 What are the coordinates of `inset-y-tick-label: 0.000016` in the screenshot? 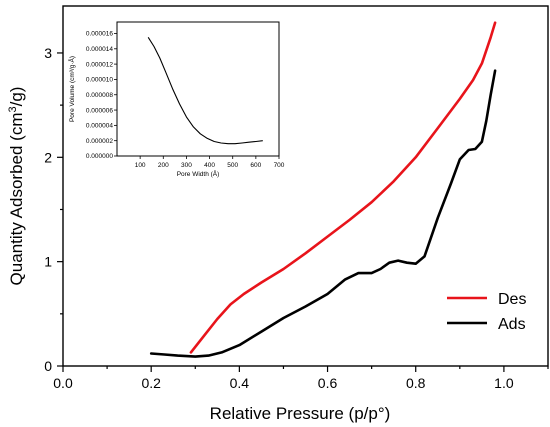 It's located at (99, 34).